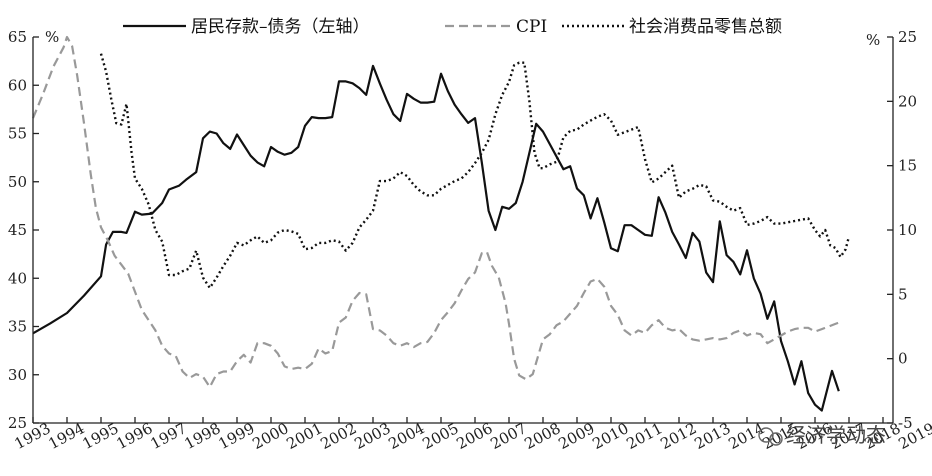 Image resolution: width=932 pixels, height=476 pixels. What do you see at coordinates (17, 278) in the screenshot?
I see `left-tick-label: 40` at bounding box center [17, 278].